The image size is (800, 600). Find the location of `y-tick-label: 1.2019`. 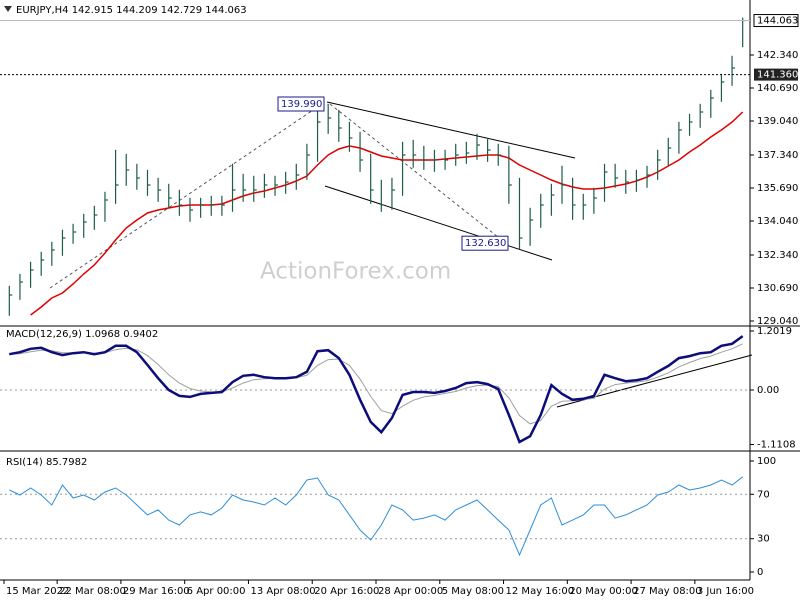

y-tick-label: 1.2019 is located at coordinates (774, 331).